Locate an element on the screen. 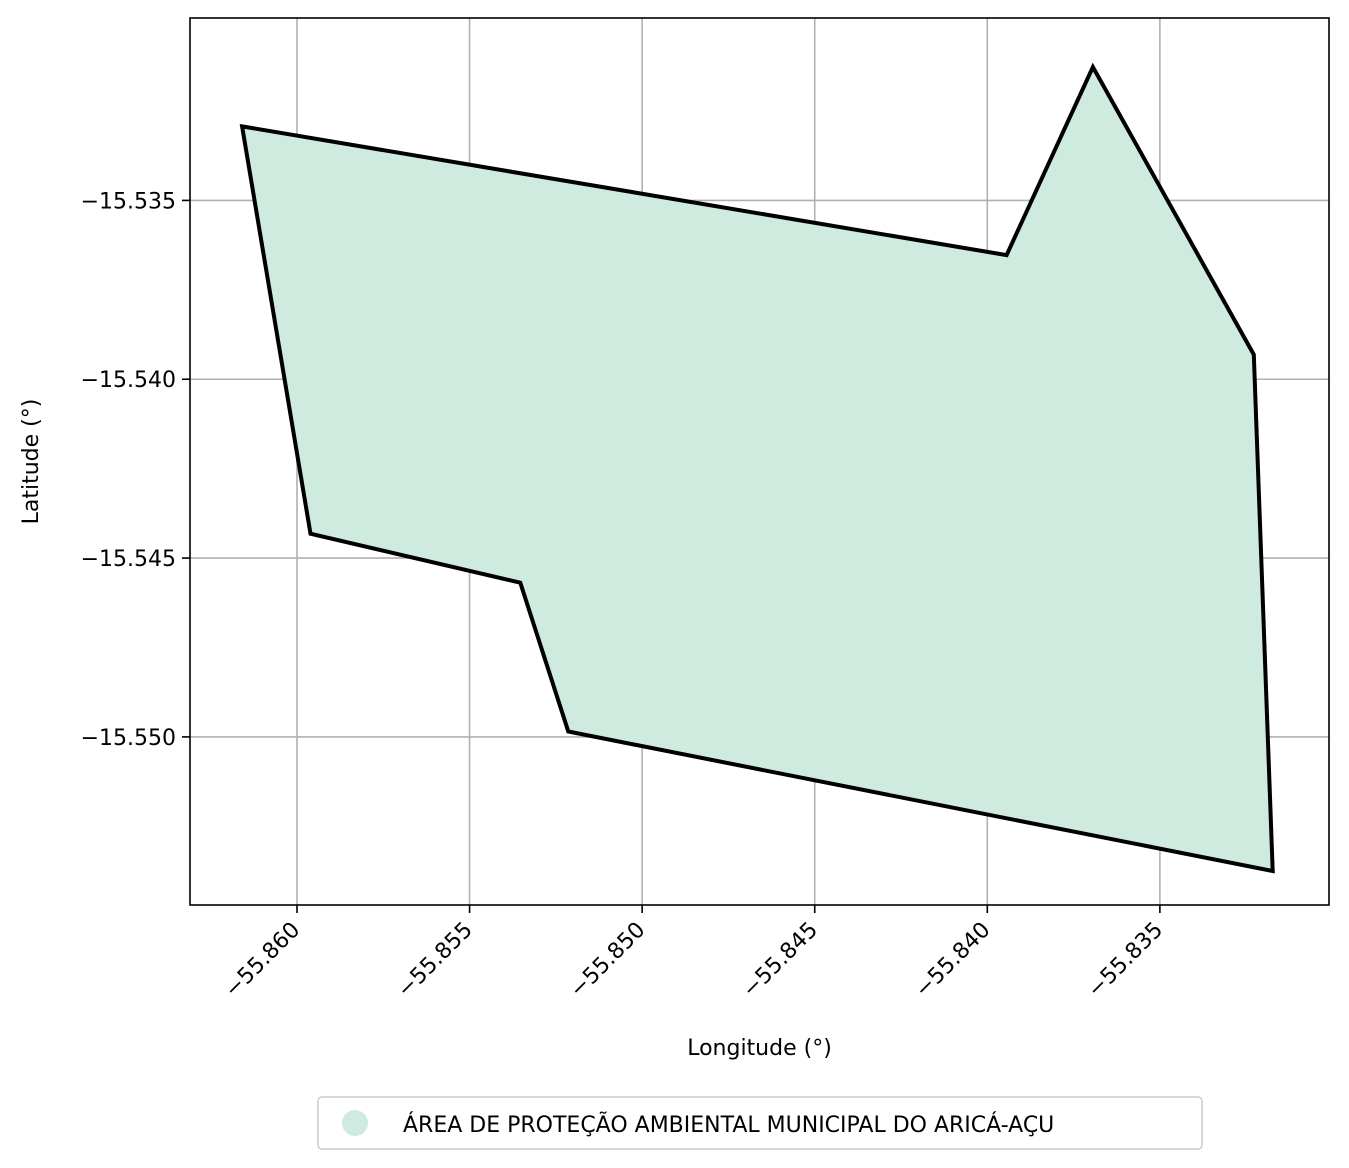 Image resolution: width=1349 pixels, height=1168 pixels. x-axis-label: Longitude (°) is located at coordinates (759, 1048).